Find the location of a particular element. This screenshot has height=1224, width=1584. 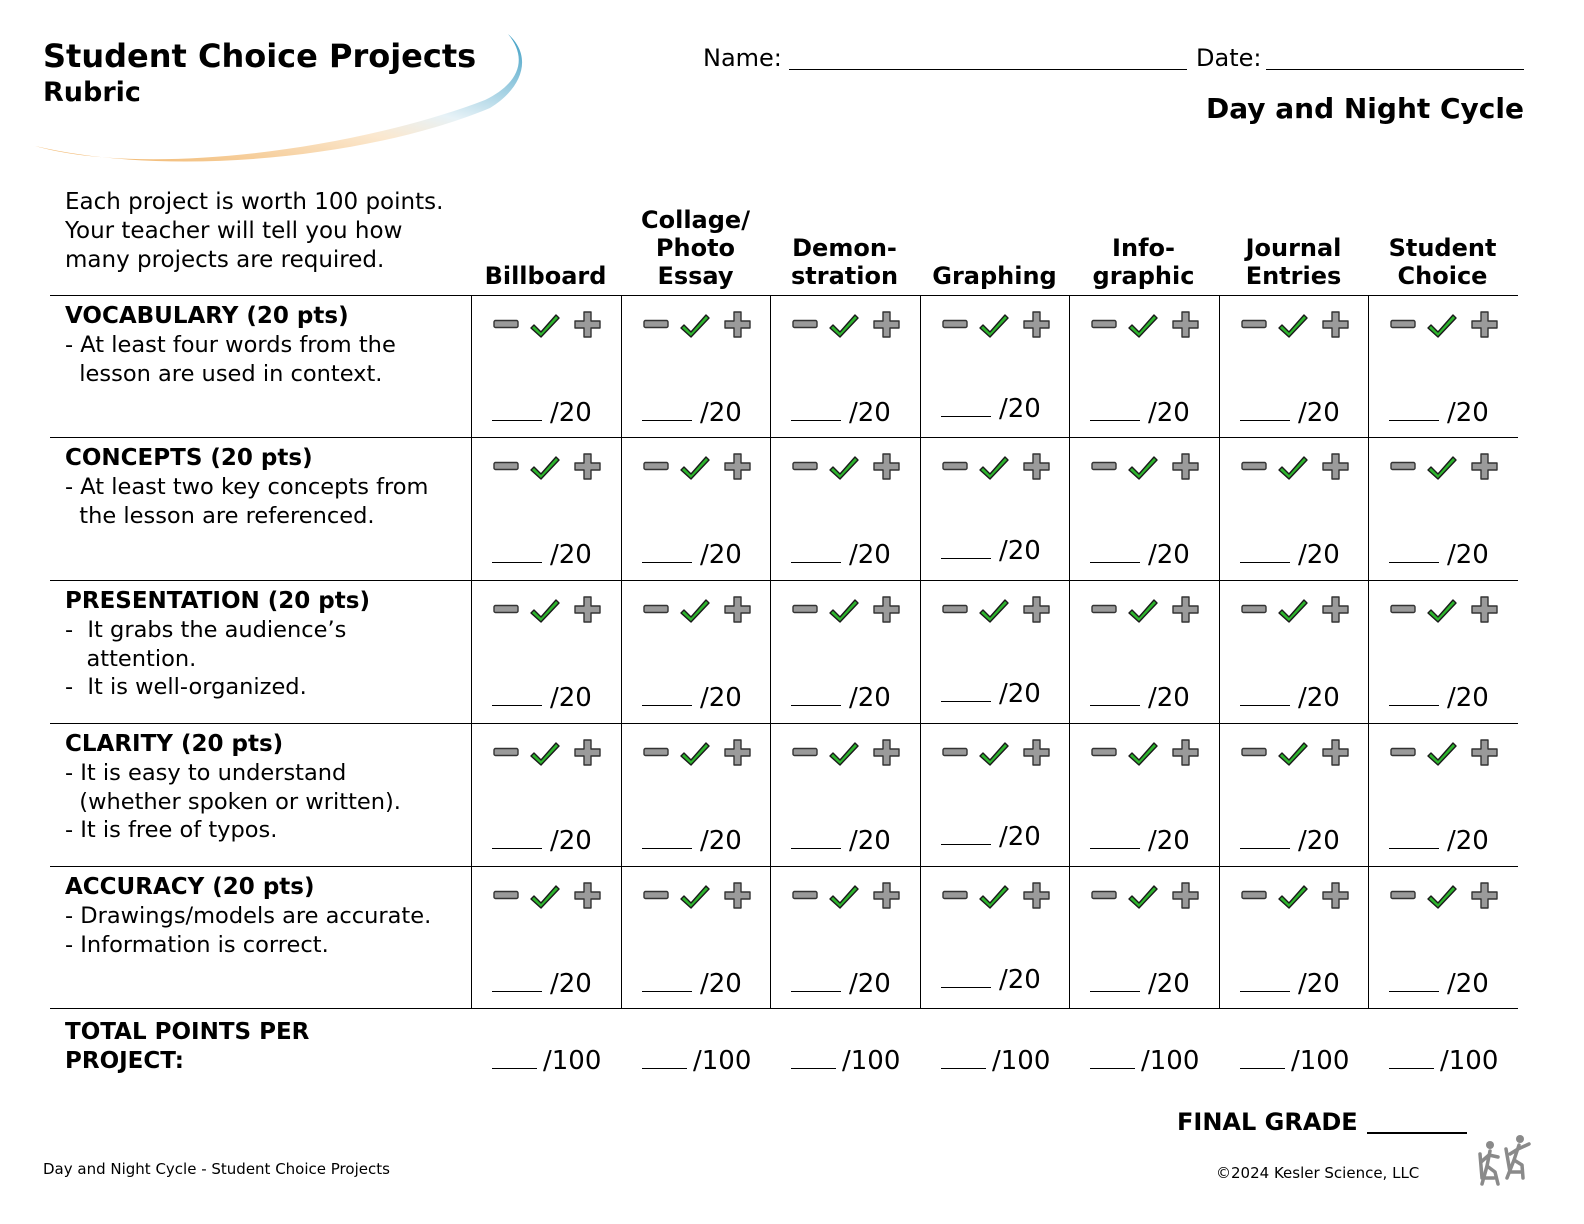

date-field is located at coordinates (1395, 69).